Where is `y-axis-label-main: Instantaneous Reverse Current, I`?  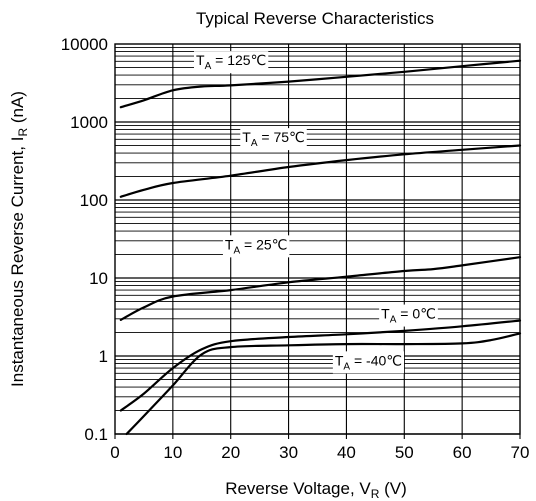
y-axis-label-main: Instantaneous Reverse Current, I is located at coordinates (17, 262).